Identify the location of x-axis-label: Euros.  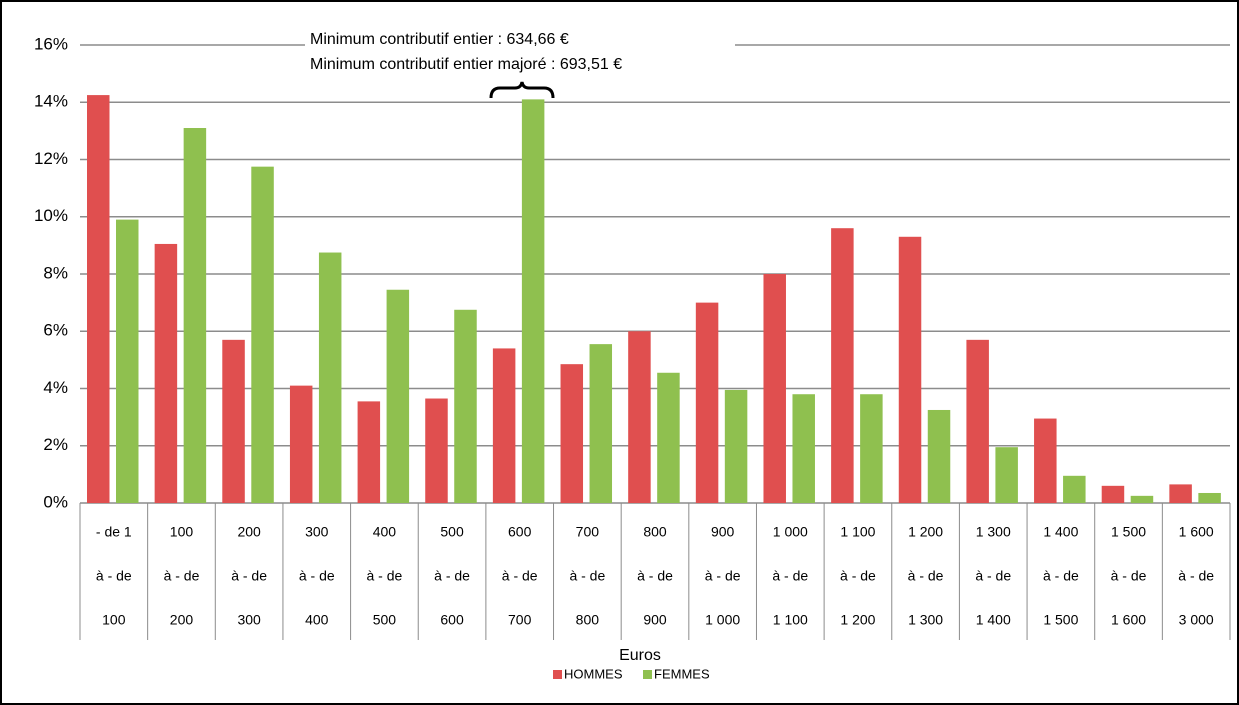
(640, 655).